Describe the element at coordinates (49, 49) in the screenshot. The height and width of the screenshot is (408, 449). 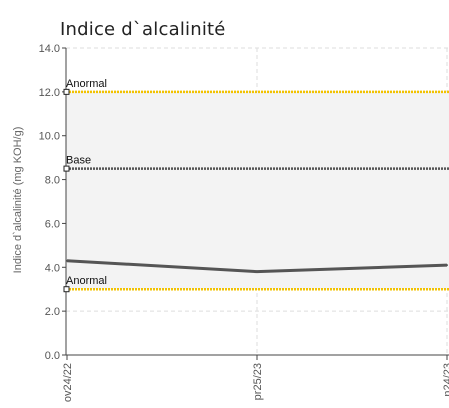
I see `y-tick-label: 14.0` at that location.